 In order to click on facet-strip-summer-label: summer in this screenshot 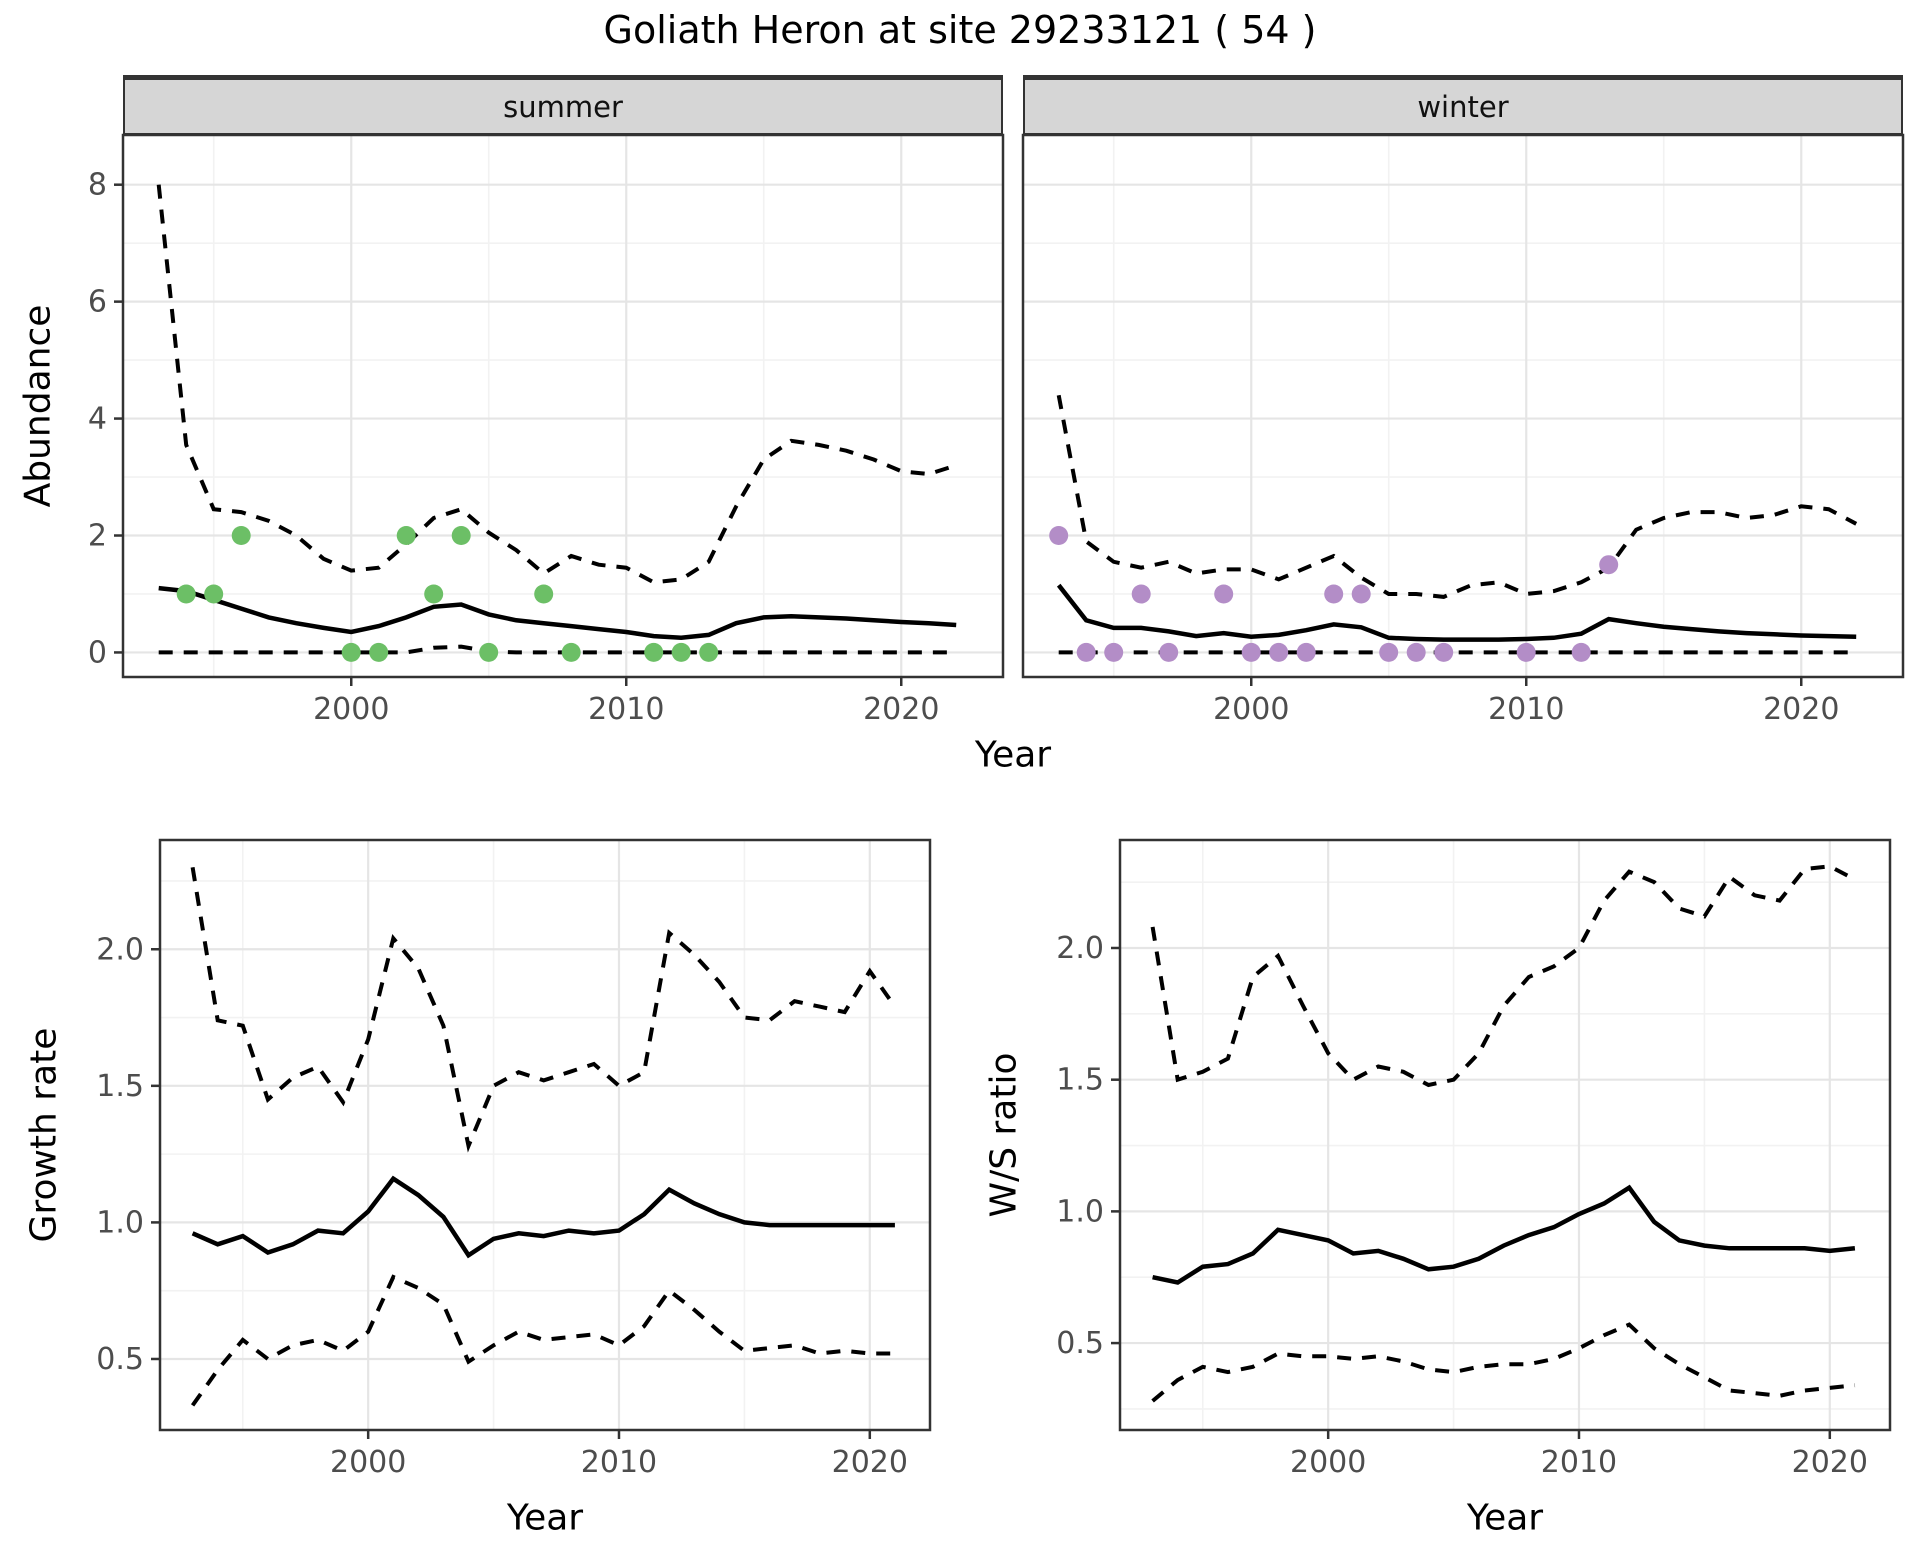, I will do `click(563, 106)`.